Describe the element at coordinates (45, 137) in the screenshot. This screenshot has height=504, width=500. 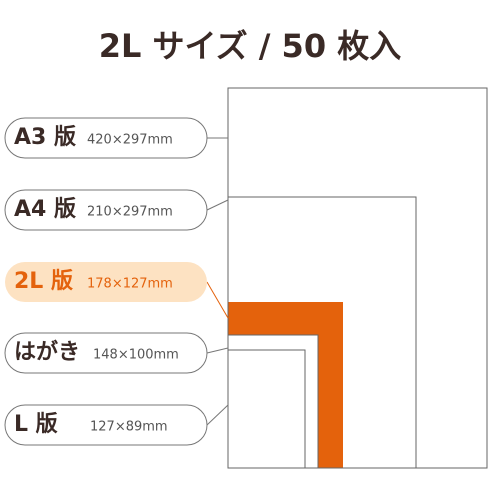
I see `size-name: A3 版` at that location.